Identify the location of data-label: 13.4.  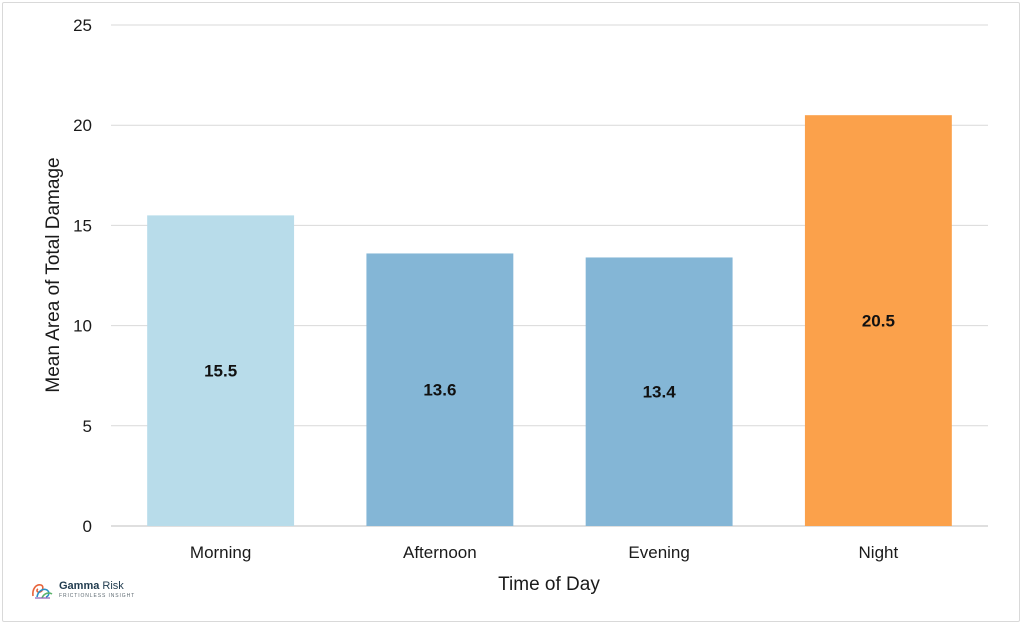
(660, 392).